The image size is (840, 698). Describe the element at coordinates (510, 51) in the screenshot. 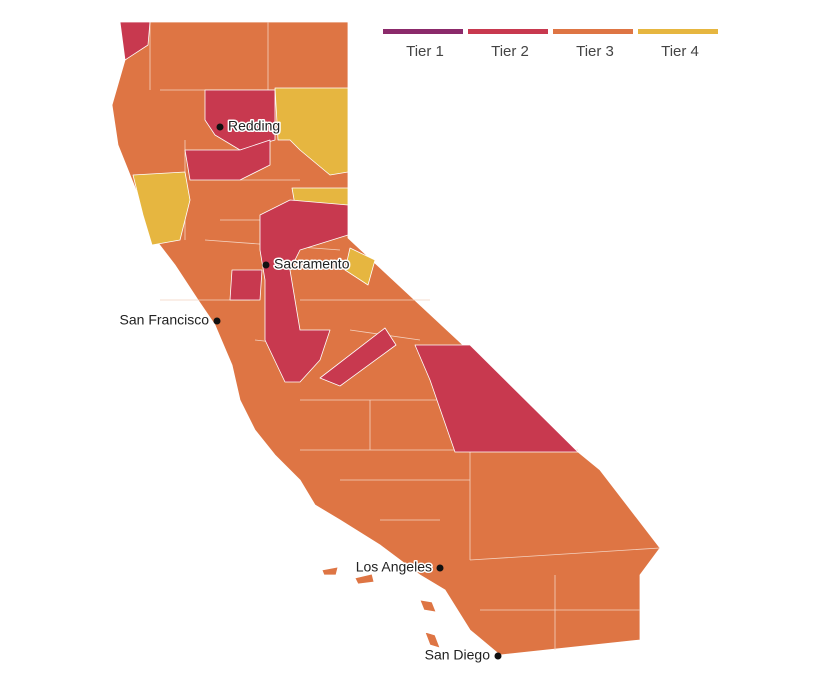

I see `legend-label: Tier 2` at that location.